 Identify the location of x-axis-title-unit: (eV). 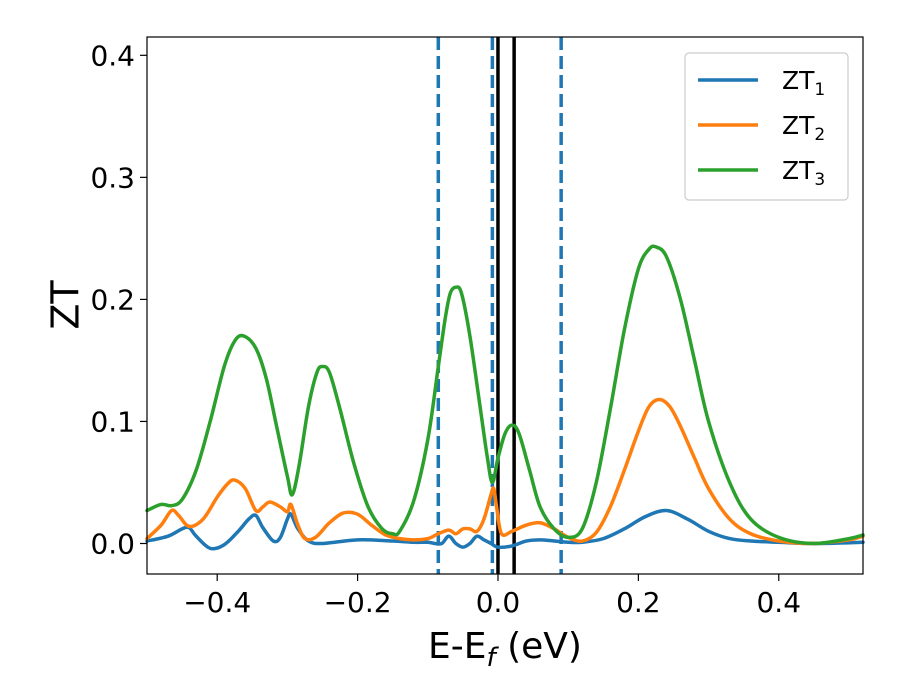
(539, 646).